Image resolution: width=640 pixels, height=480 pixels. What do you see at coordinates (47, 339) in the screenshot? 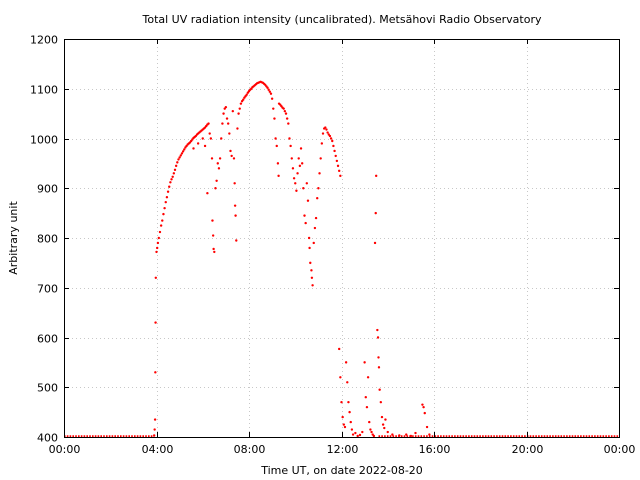
I see `y-tick-label: 600` at bounding box center [47, 339].